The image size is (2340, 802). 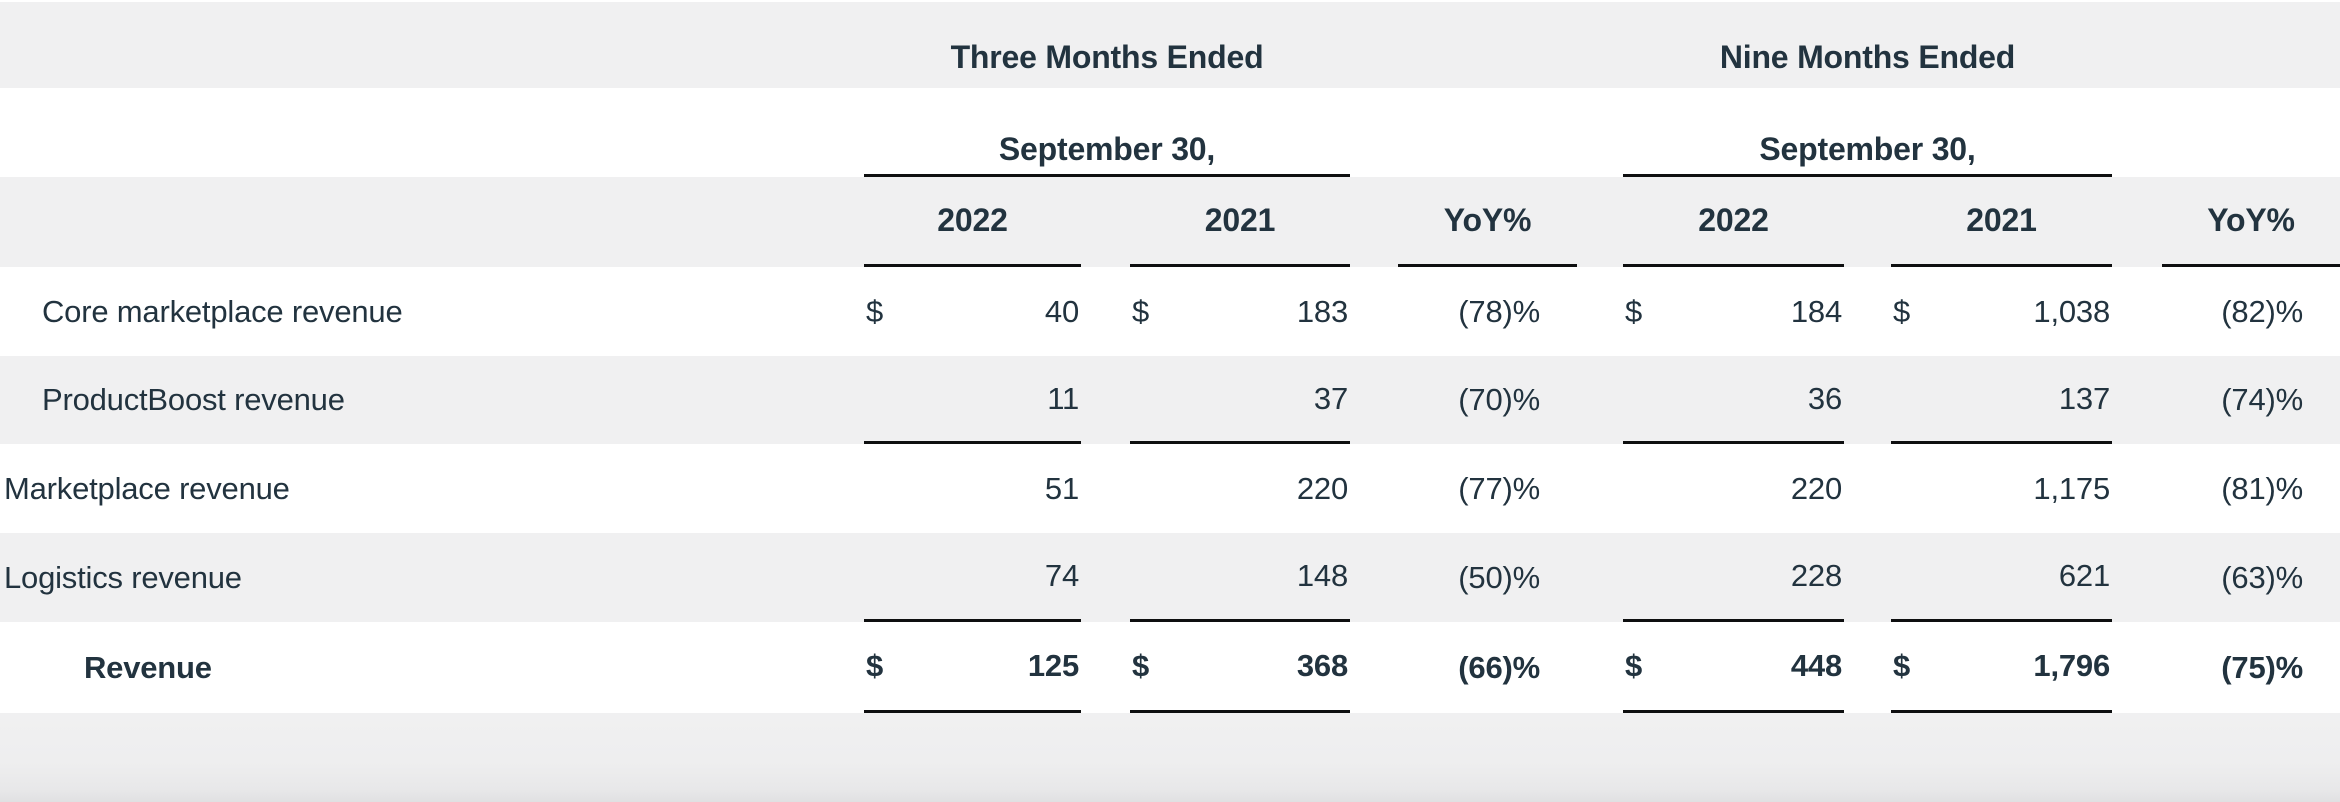 I want to click on cell-value: 183, so click(x=1322, y=311).